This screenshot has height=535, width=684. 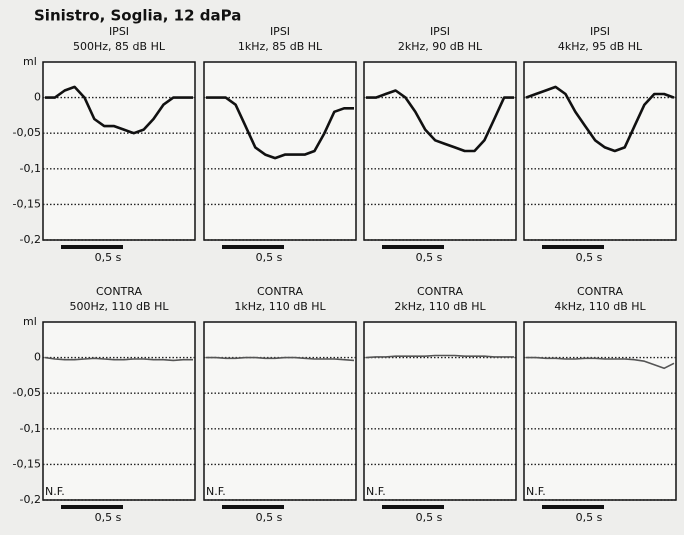 I want to click on chart-subtitle: 1kHz, 110 dB HL, so click(x=280, y=306).